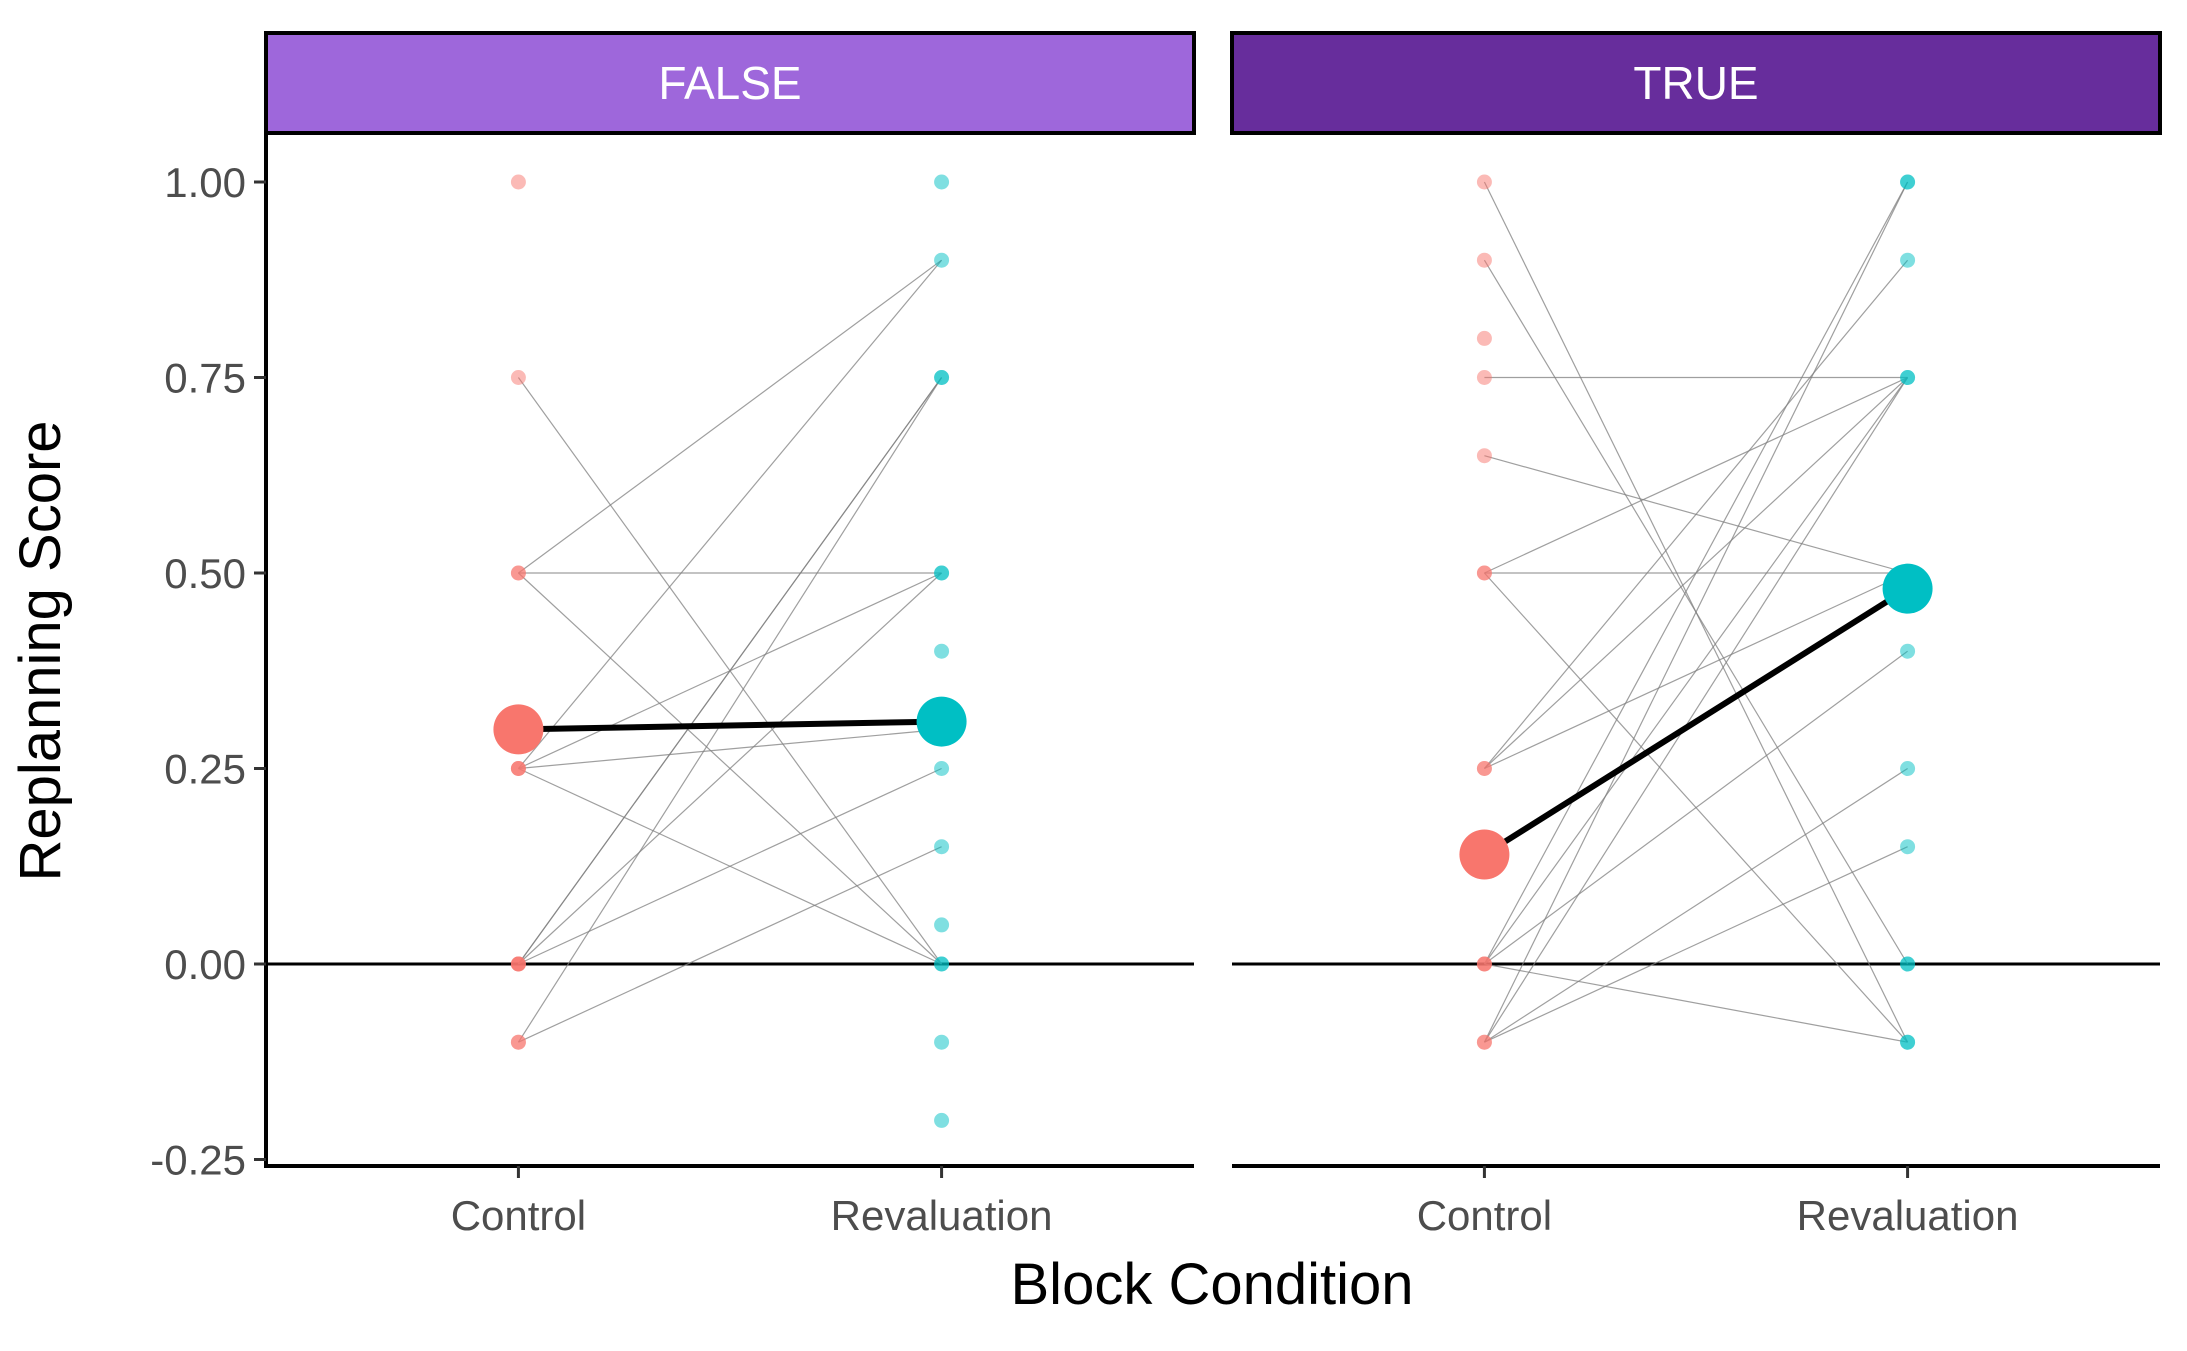  I want to click on y-tick-label: 0.50, so click(205, 573).